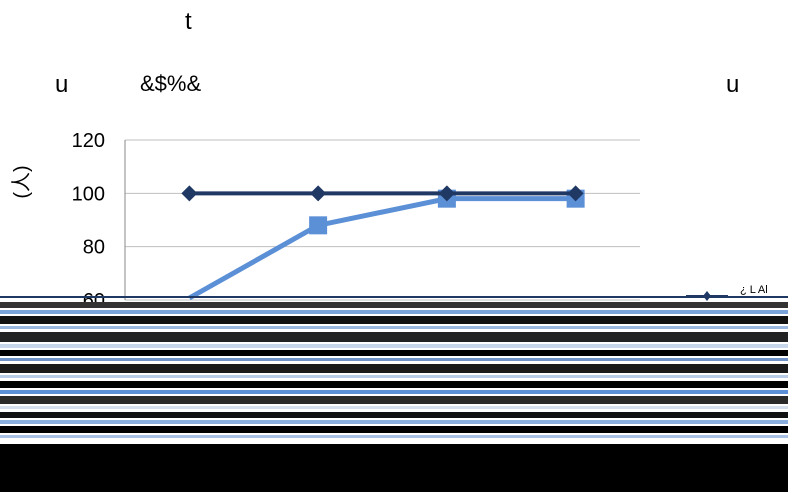 This screenshot has width=788, height=492. I want to click on top-char: t, so click(188, 21).